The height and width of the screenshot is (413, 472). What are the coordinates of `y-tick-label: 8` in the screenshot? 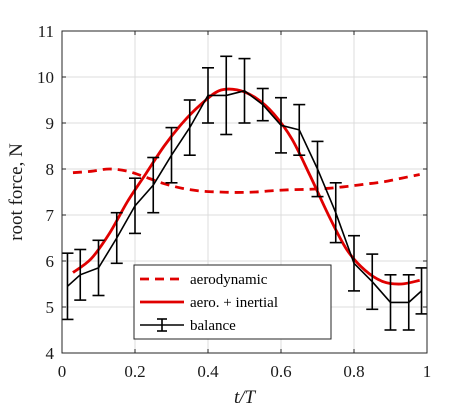 It's located at (50, 169).